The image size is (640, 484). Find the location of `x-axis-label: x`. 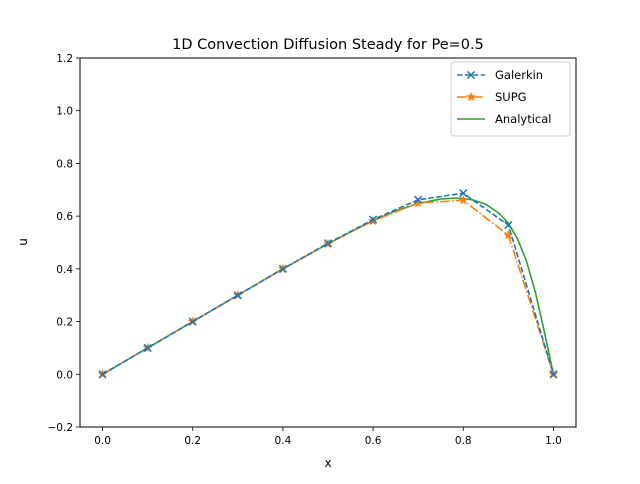

x-axis-label: x is located at coordinates (327, 463).